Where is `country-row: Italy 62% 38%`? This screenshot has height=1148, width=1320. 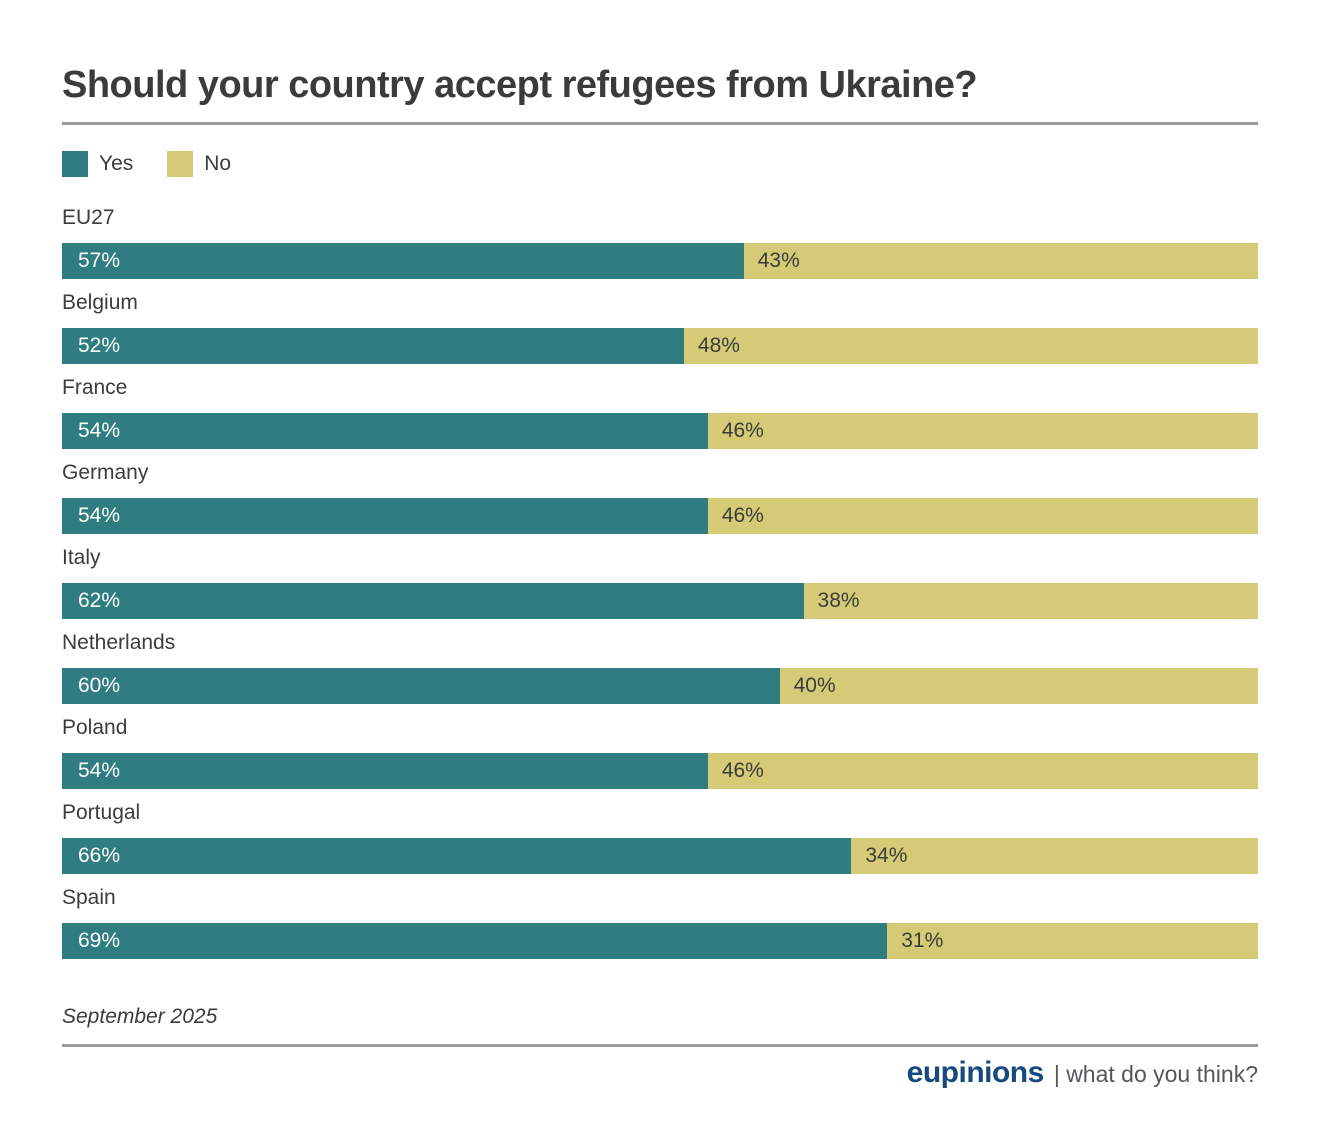 country-row: Italy 62% 38% is located at coordinates (660, 582).